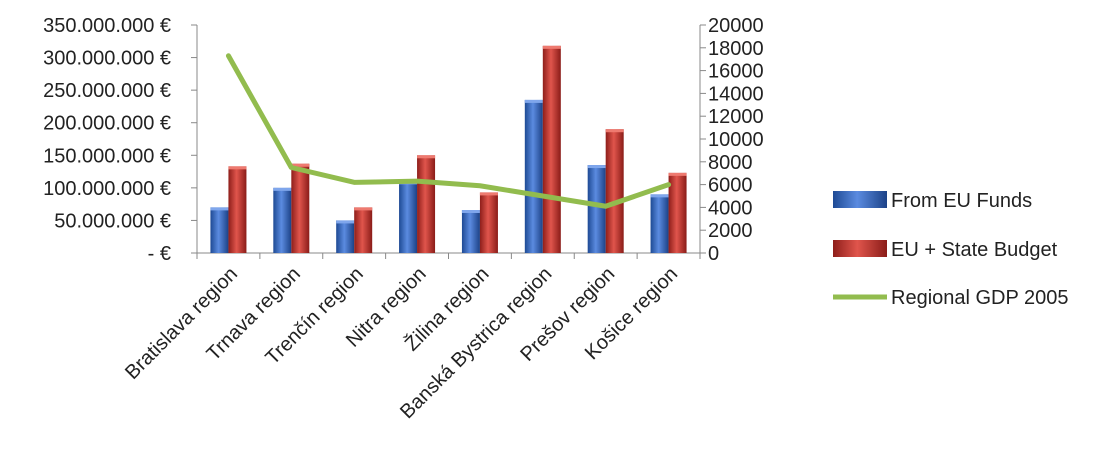 The image size is (1101, 462). What do you see at coordinates (730, 186) in the screenshot?
I see `right-y-tick-label: 6000` at bounding box center [730, 186].